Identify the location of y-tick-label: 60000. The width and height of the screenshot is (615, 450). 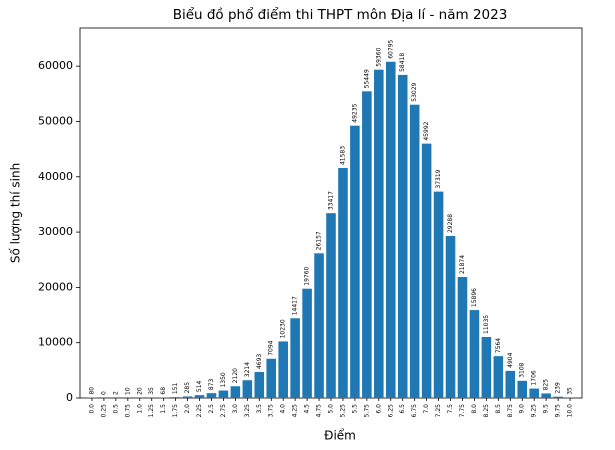
(55, 65).